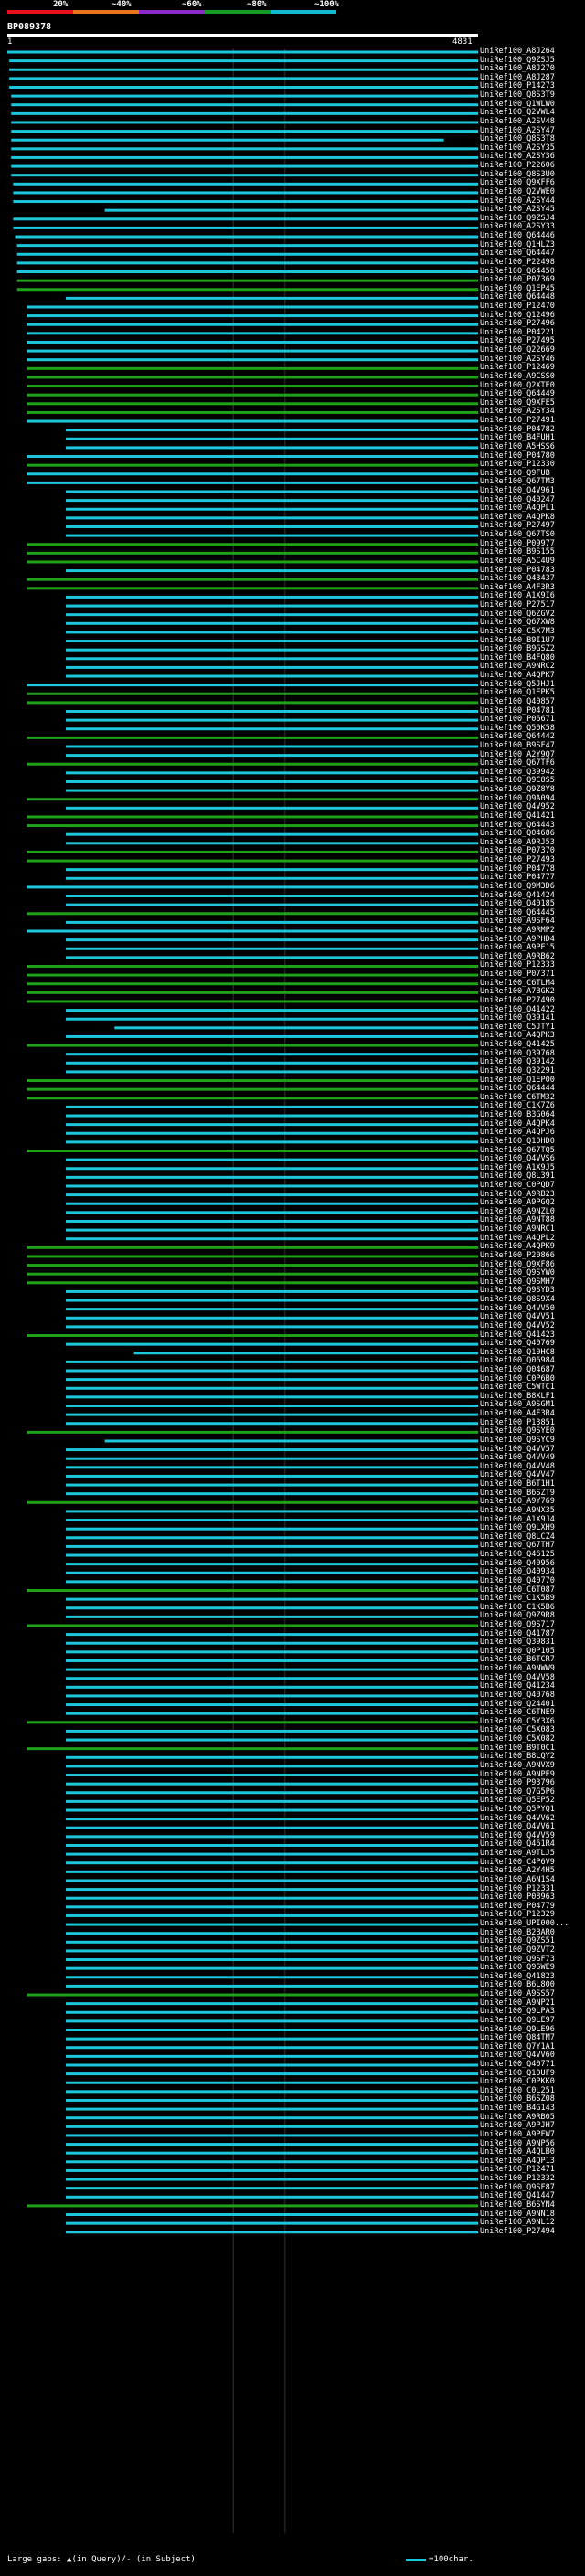 The height and width of the screenshot is (2576, 585). What do you see at coordinates (517, 2099) in the screenshot?
I see `hit-label: UniRef100_B6SZ08` at bounding box center [517, 2099].